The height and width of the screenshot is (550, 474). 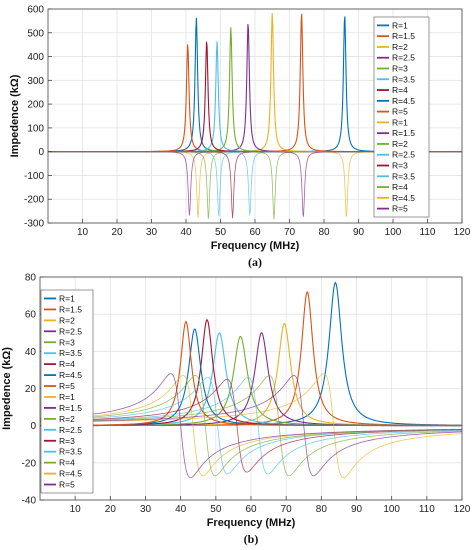 I want to click on y-tick-label: 60, so click(x=31, y=315).